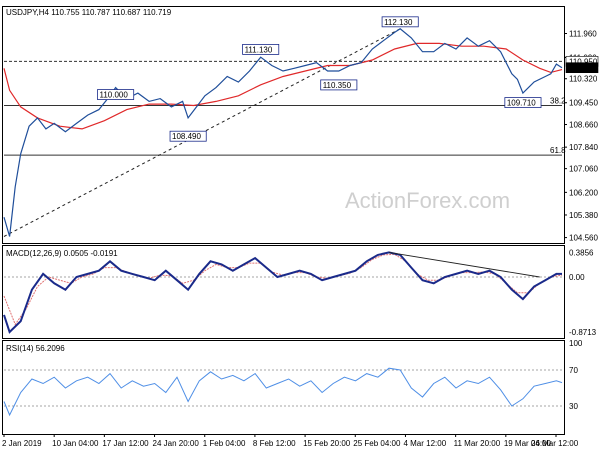 This screenshot has height=450, width=600. What do you see at coordinates (558, 150) in the screenshot?
I see `fib-level-label: 61.8` at bounding box center [558, 150].